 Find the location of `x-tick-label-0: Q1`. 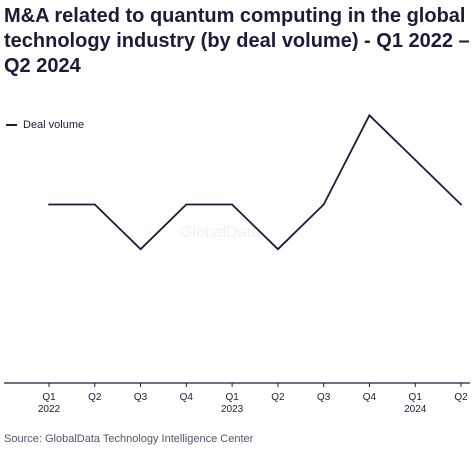

x-tick-label-0: Q1 is located at coordinates (49, 397).